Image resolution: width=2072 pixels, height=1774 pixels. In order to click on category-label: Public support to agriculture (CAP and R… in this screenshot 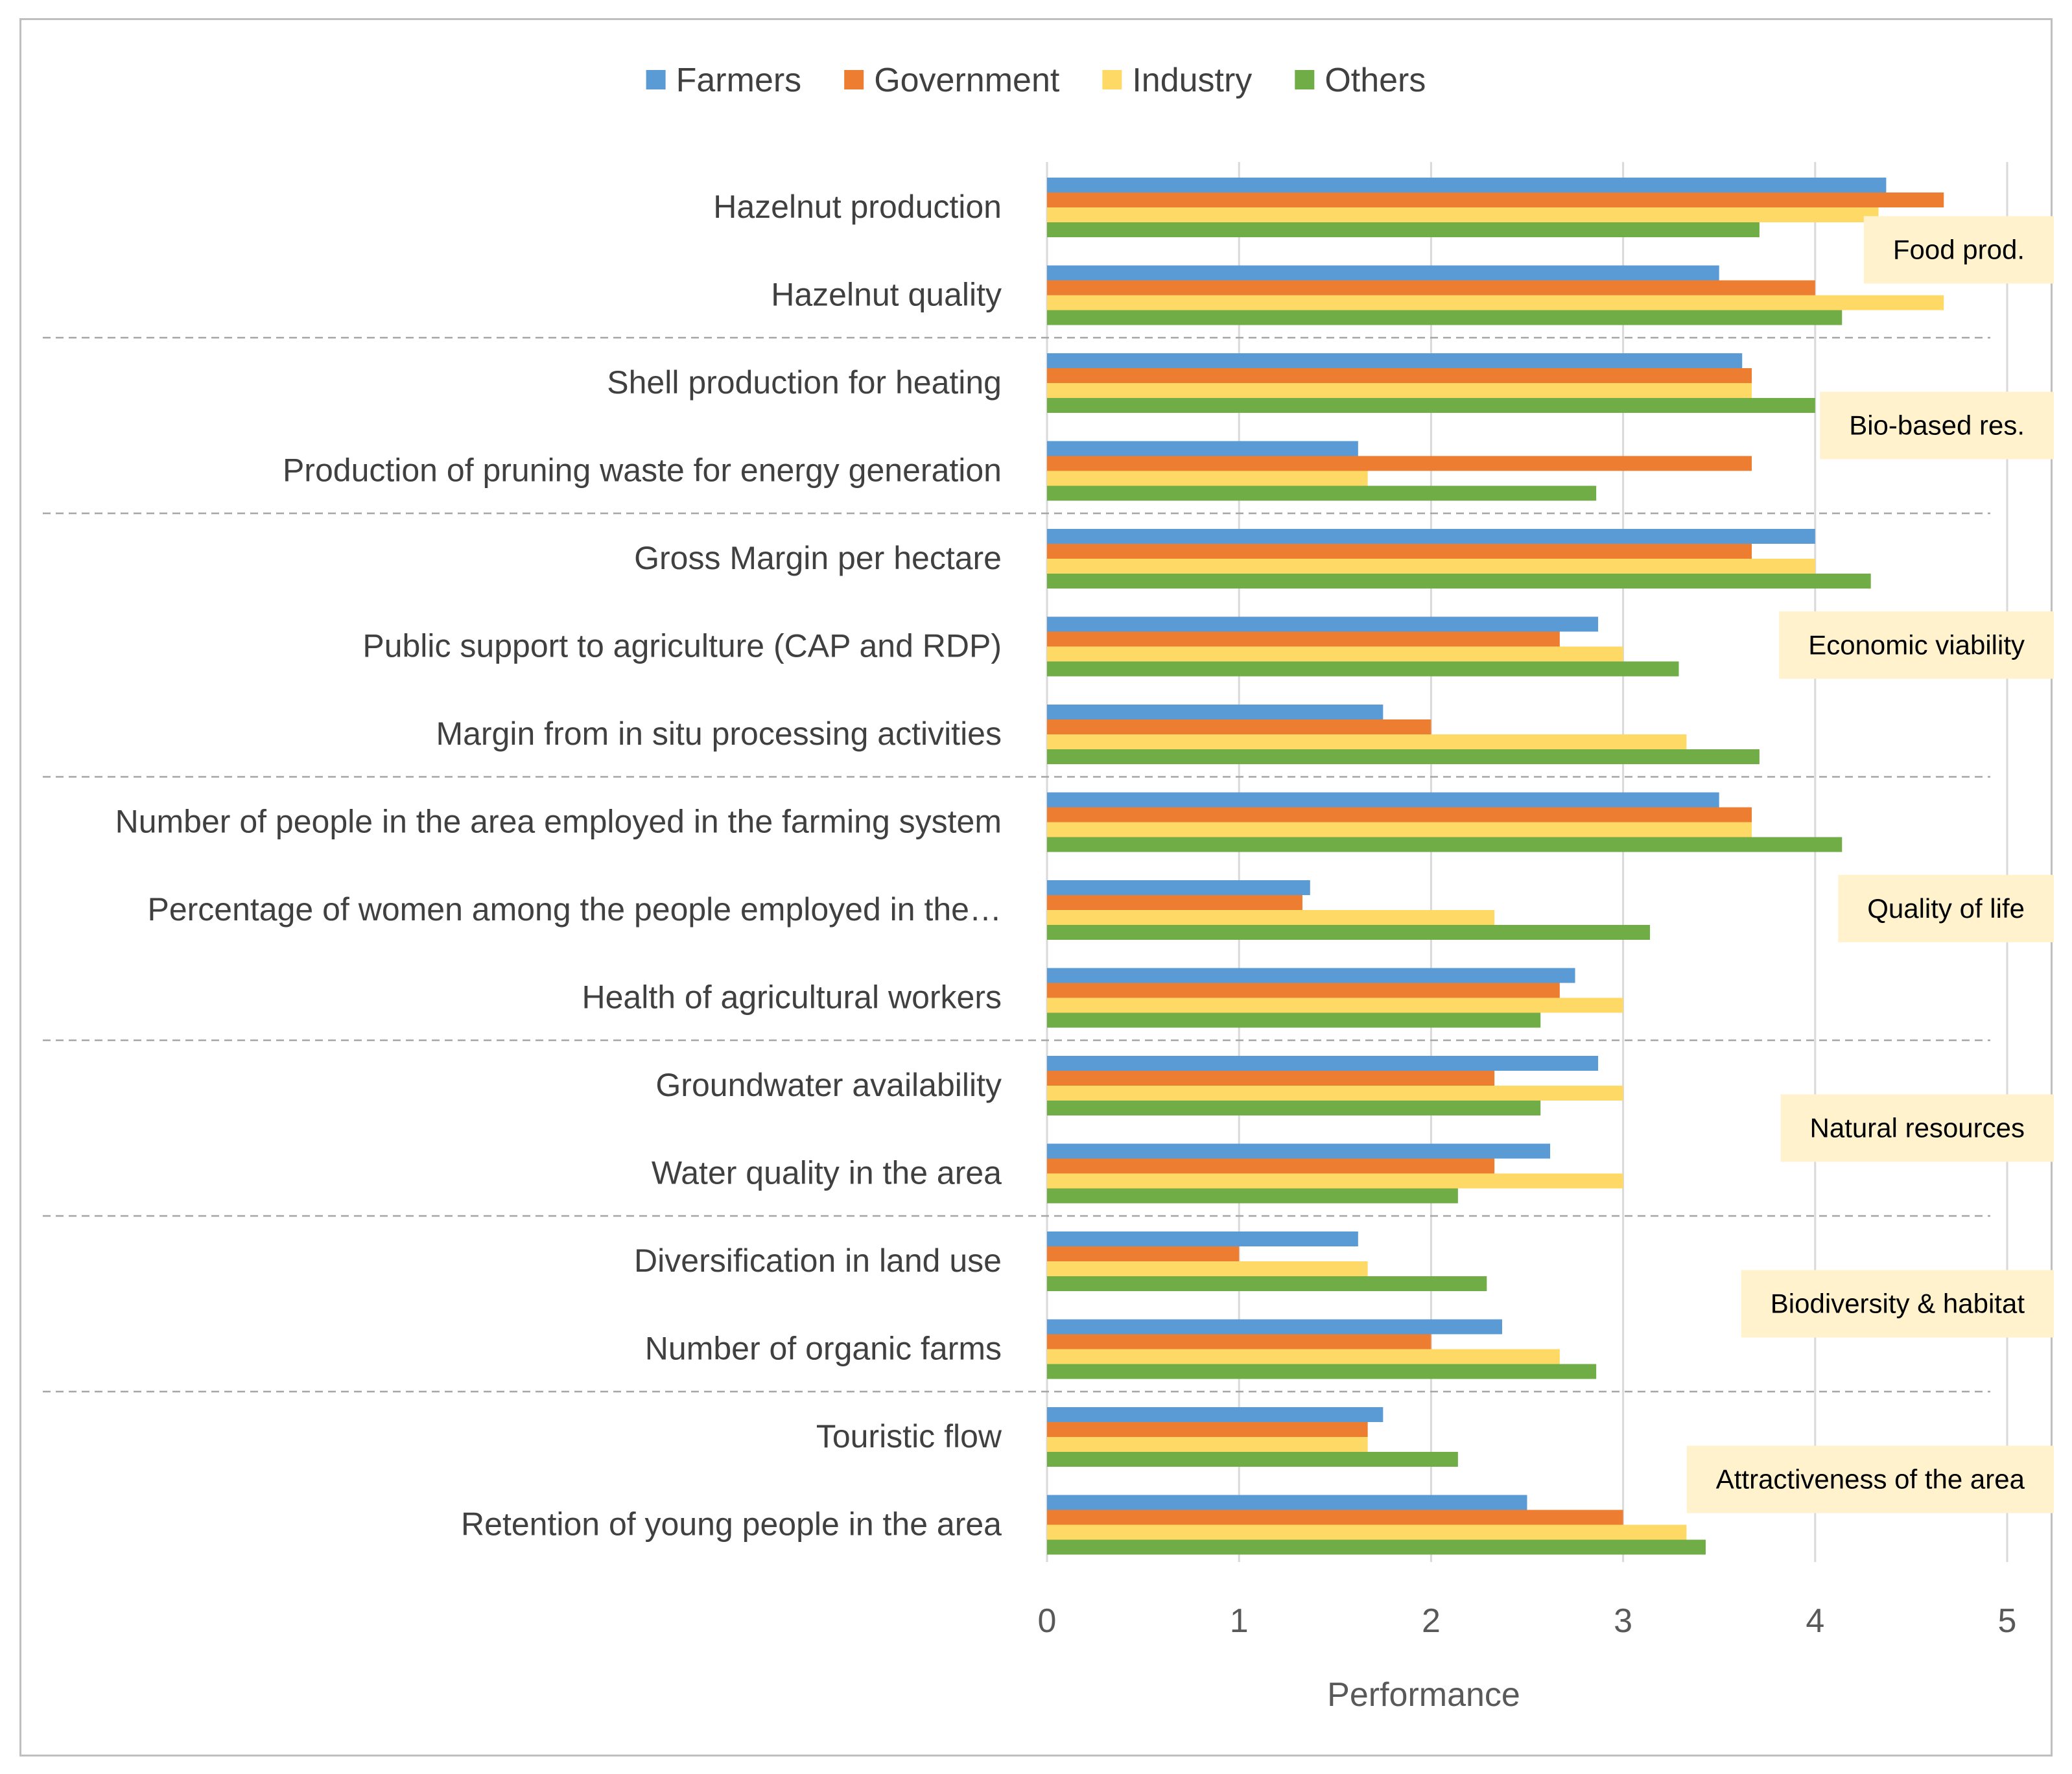, I will do `click(682, 646)`.